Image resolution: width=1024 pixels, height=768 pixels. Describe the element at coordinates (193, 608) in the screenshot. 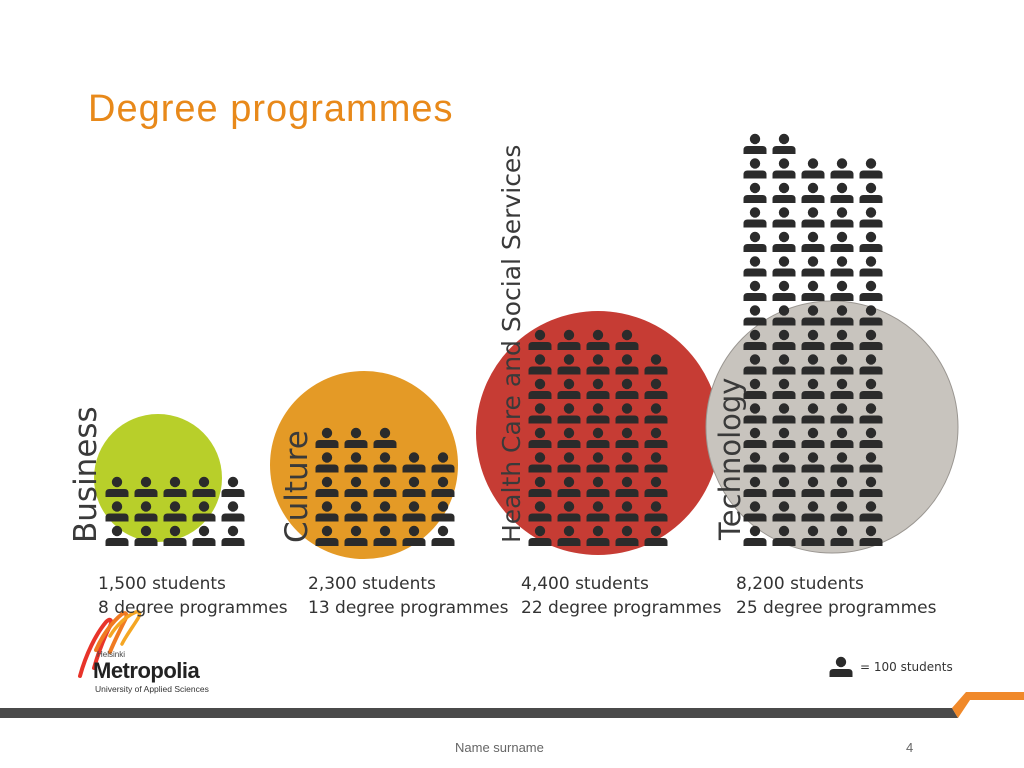

I see `business-programmes: 8 degree programmes` at that location.